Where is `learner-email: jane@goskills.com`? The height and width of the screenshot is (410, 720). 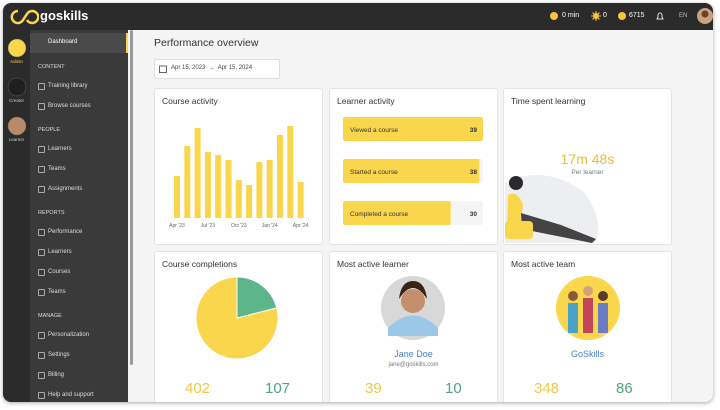
learner-email: jane@goskills.com is located at coordinates (413, 365).